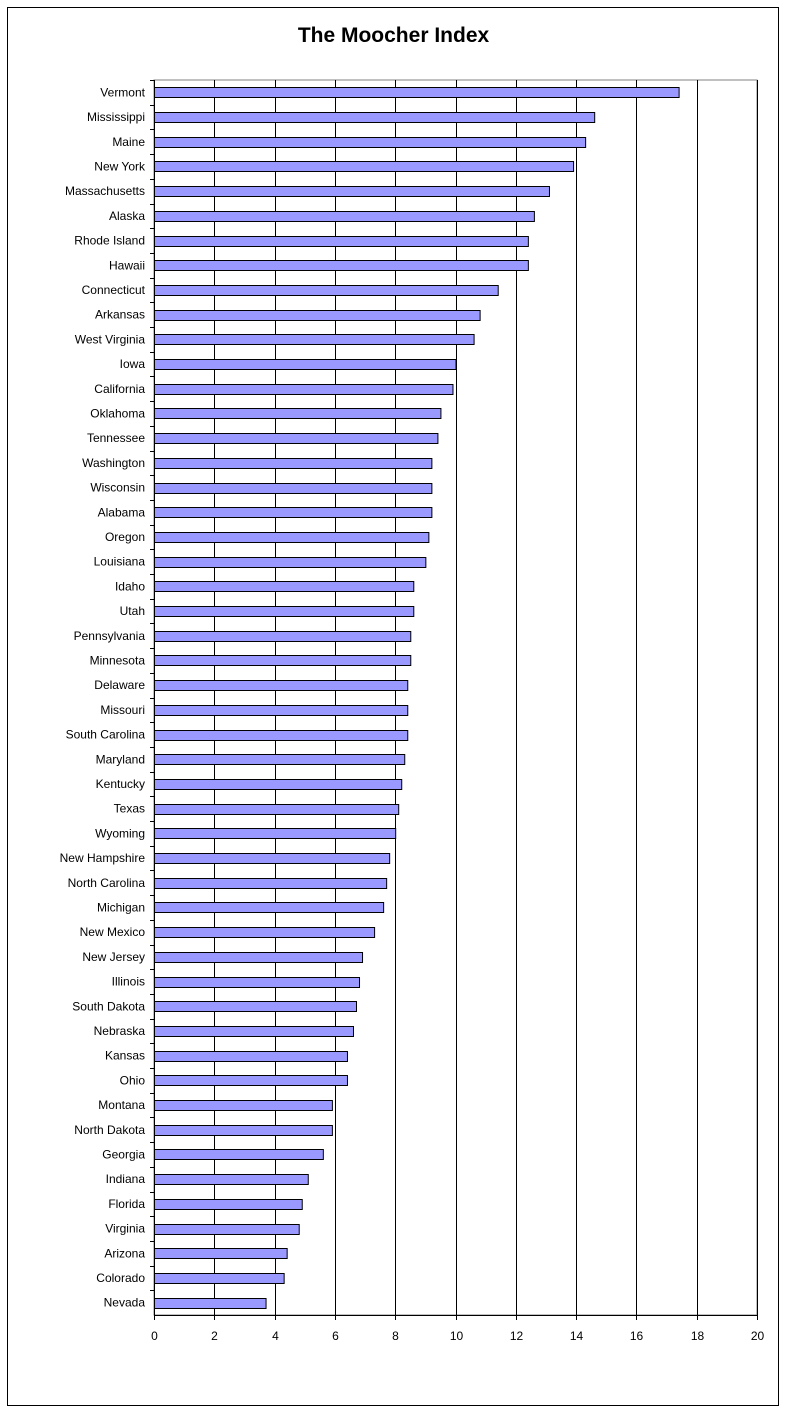 Image resolution: width=787 pixels, height=1414 pixels. What do you see at coordinates (284, 611) in the screenshot?
I see `bar-utah` at bounding box center [284, 611].